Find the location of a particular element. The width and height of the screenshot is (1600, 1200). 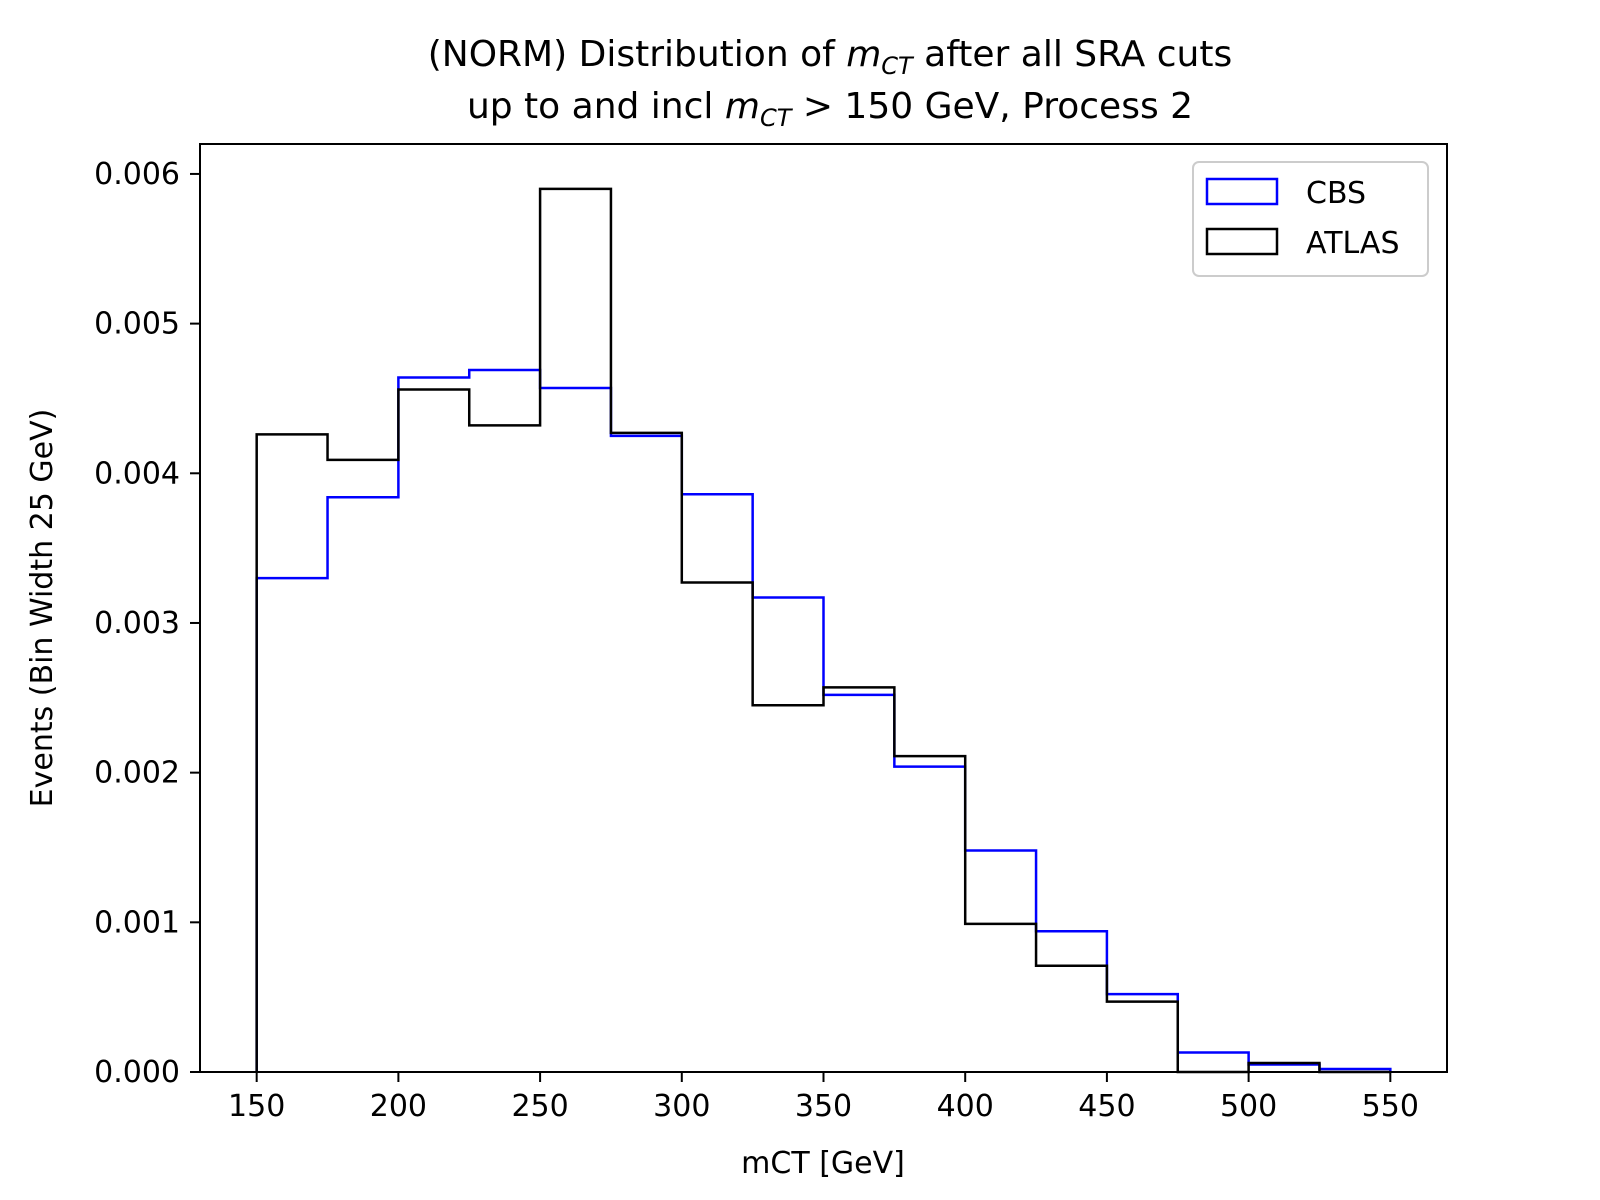

x-tick-label: 200 is located at coordinates (398, 1106).